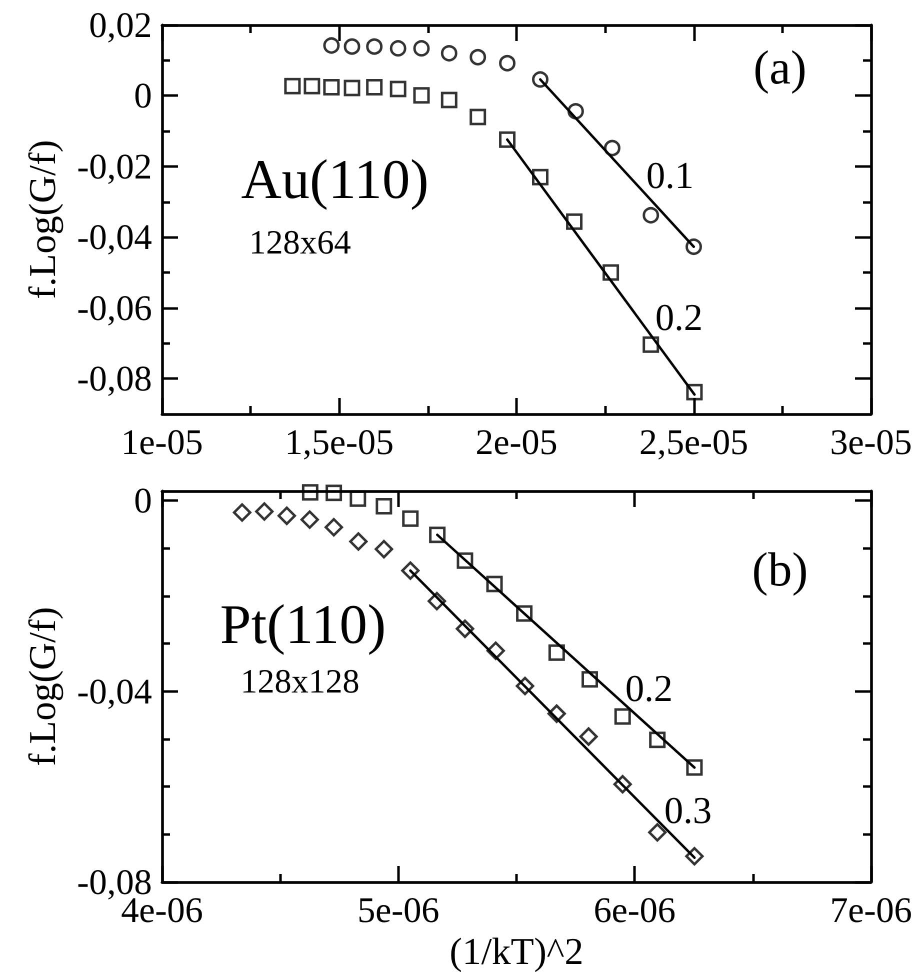  I want to click on annotation: 0.1, so click(670, 176).